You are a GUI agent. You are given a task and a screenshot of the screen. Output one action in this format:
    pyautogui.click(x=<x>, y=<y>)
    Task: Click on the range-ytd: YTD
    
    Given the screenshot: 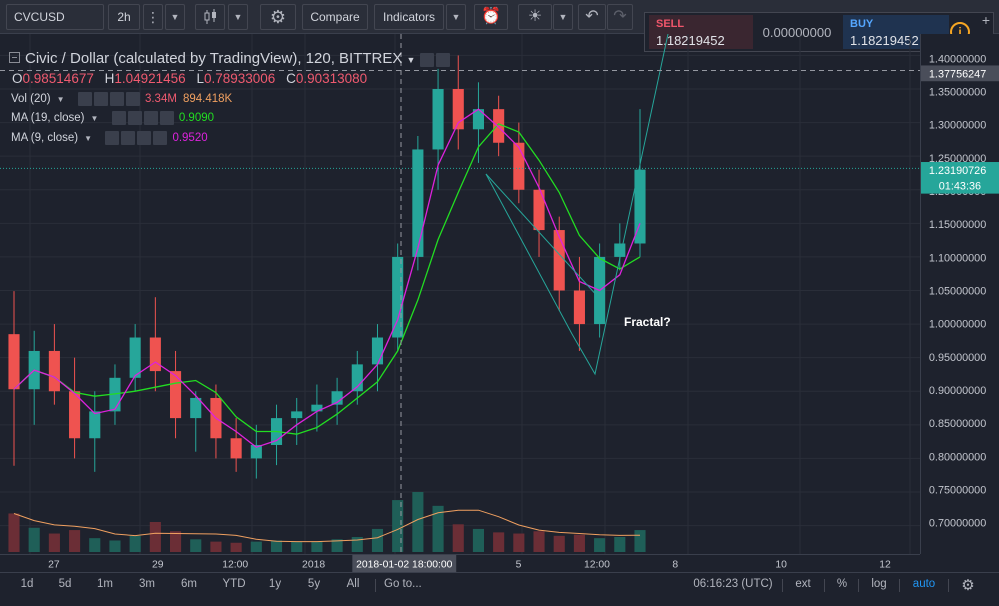 What is the action you would take?
    pyautogui.click(x=234, y=584)
    